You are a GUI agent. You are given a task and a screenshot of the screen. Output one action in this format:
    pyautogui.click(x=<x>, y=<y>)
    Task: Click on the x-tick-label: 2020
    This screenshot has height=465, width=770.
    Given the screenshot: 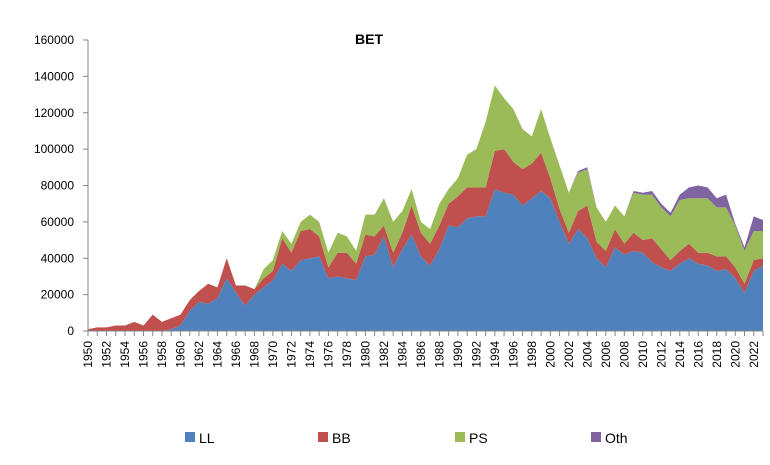 What is the action you would take?
    pyautogui.click(x=735, y=354)
    